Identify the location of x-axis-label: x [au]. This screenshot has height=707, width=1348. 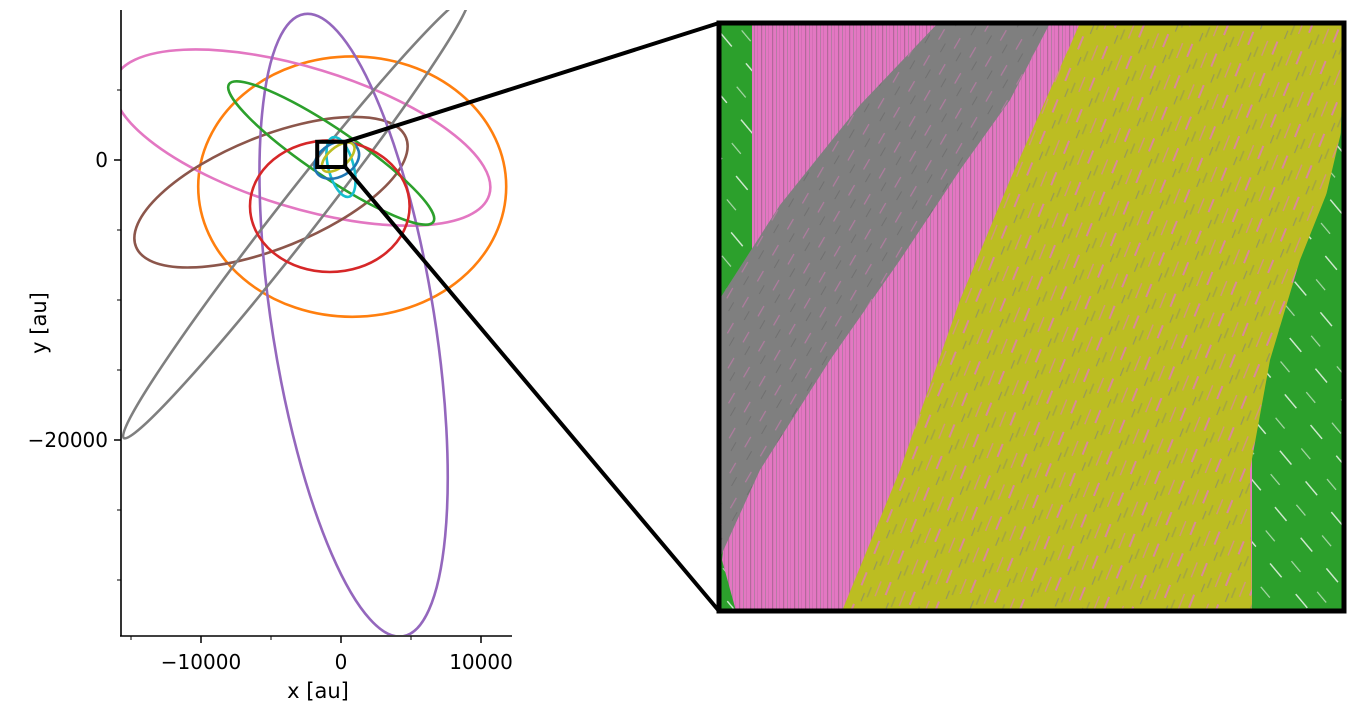
(318, 691).